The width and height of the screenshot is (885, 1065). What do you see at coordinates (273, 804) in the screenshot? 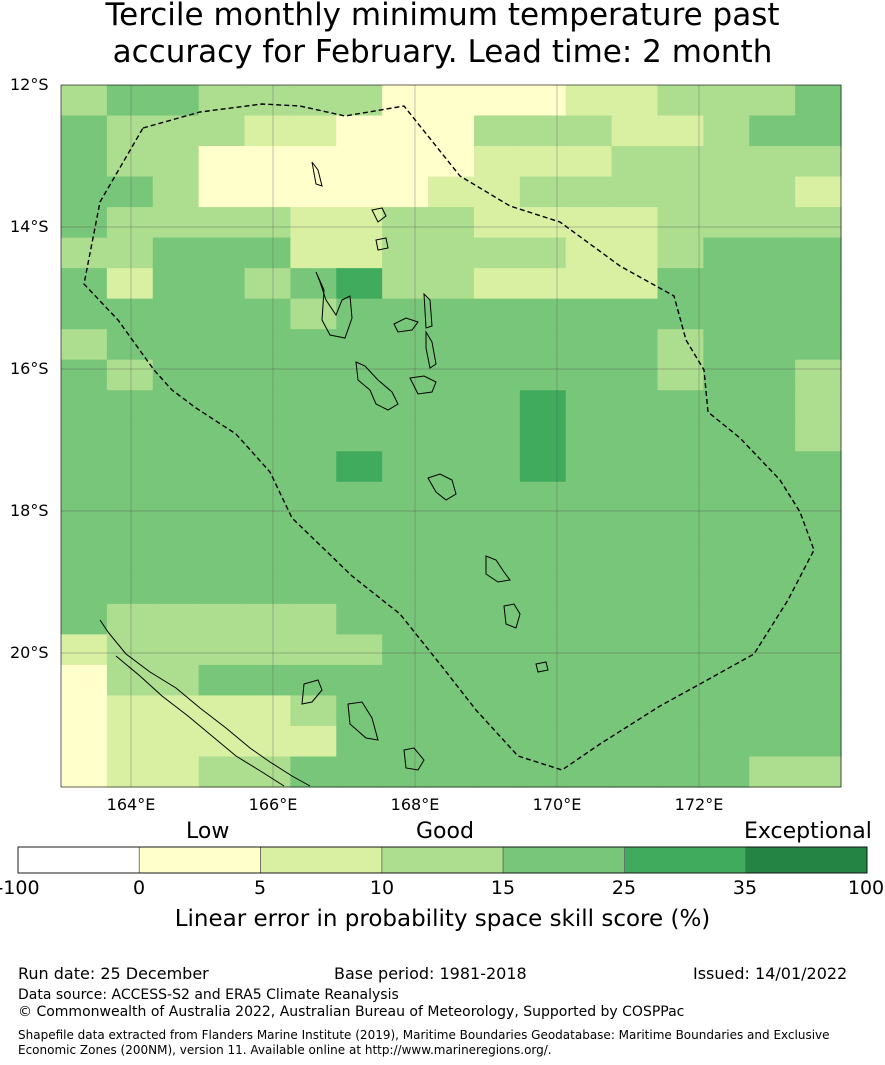
I see `lon-label-166e: 166°E` at bounding box center [273, 804].